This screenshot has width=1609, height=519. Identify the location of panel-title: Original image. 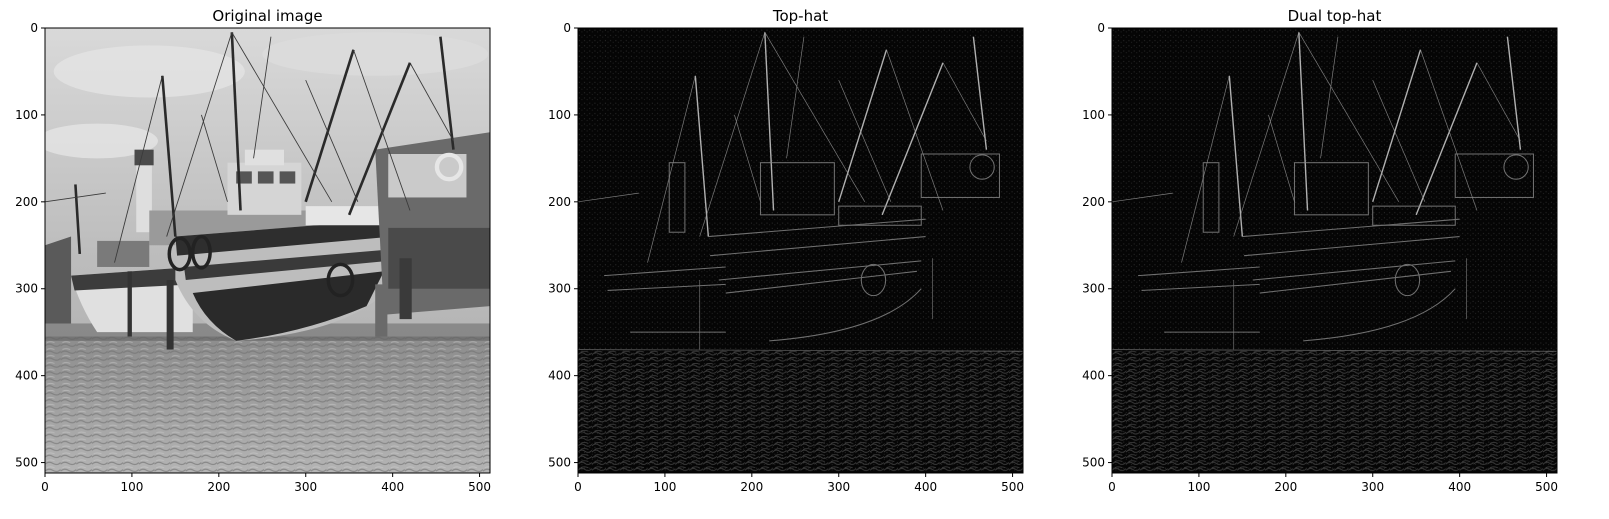
(267, 16).